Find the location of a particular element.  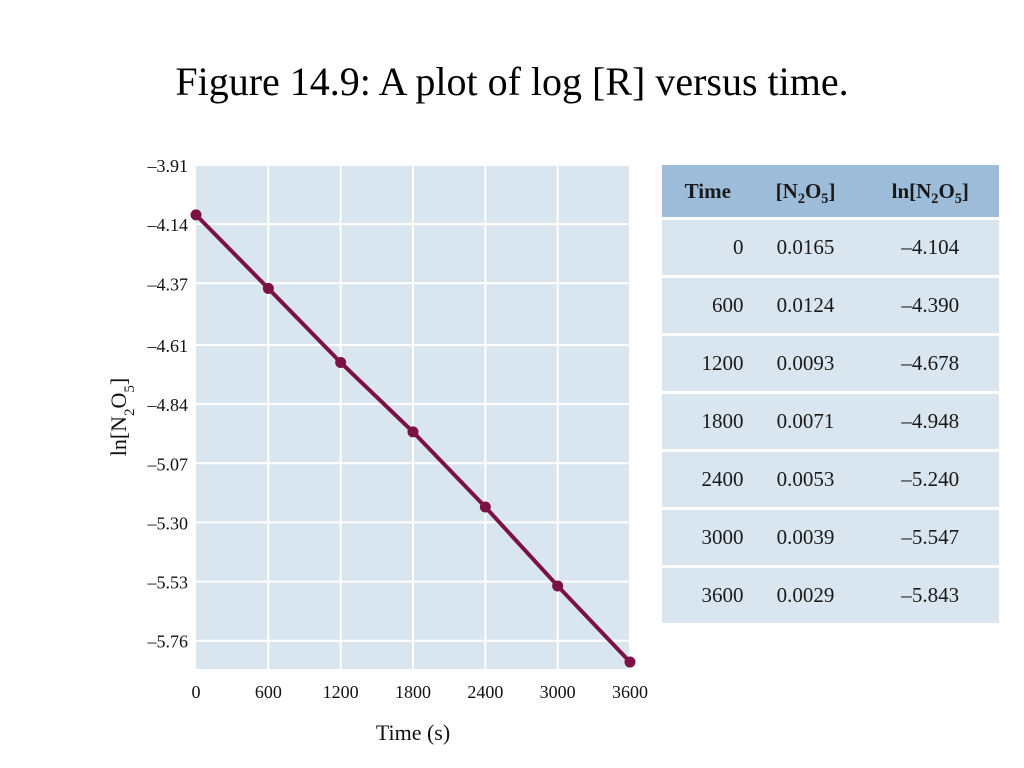

cell-concentration: 0.0029 is located at coordinates (805, 594).